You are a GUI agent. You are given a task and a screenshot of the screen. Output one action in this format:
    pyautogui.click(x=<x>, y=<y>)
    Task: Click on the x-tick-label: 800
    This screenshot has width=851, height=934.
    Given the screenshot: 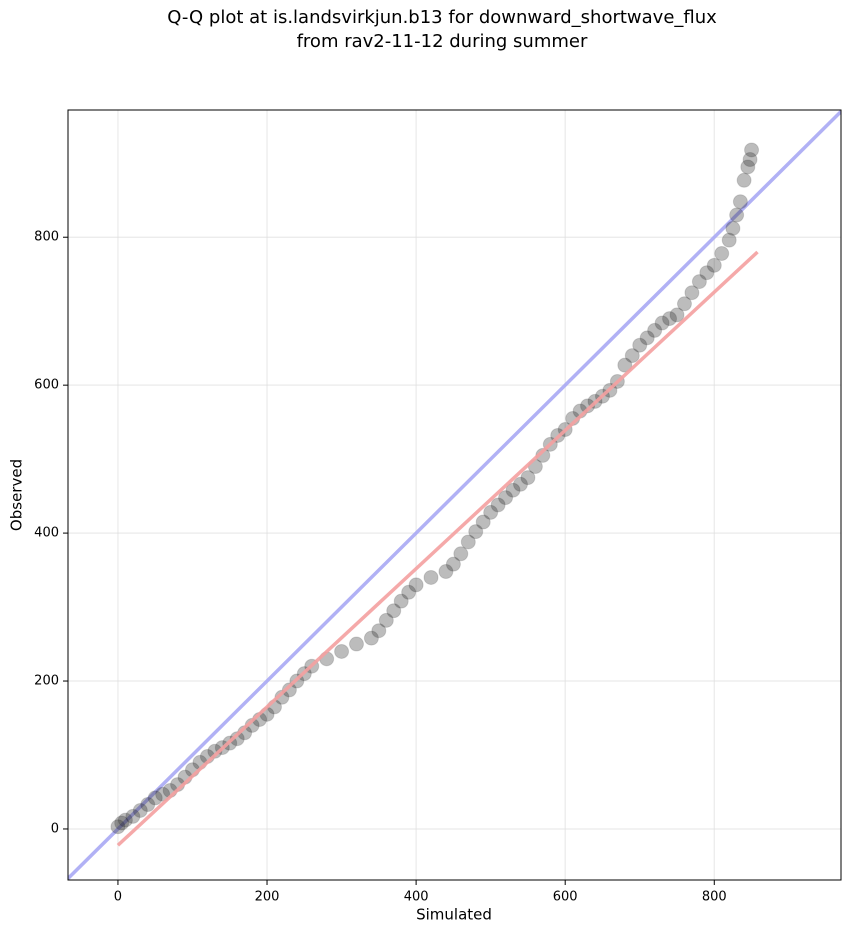 What is the action you would take?
    pyautogui.click(x=714, y=897)
    